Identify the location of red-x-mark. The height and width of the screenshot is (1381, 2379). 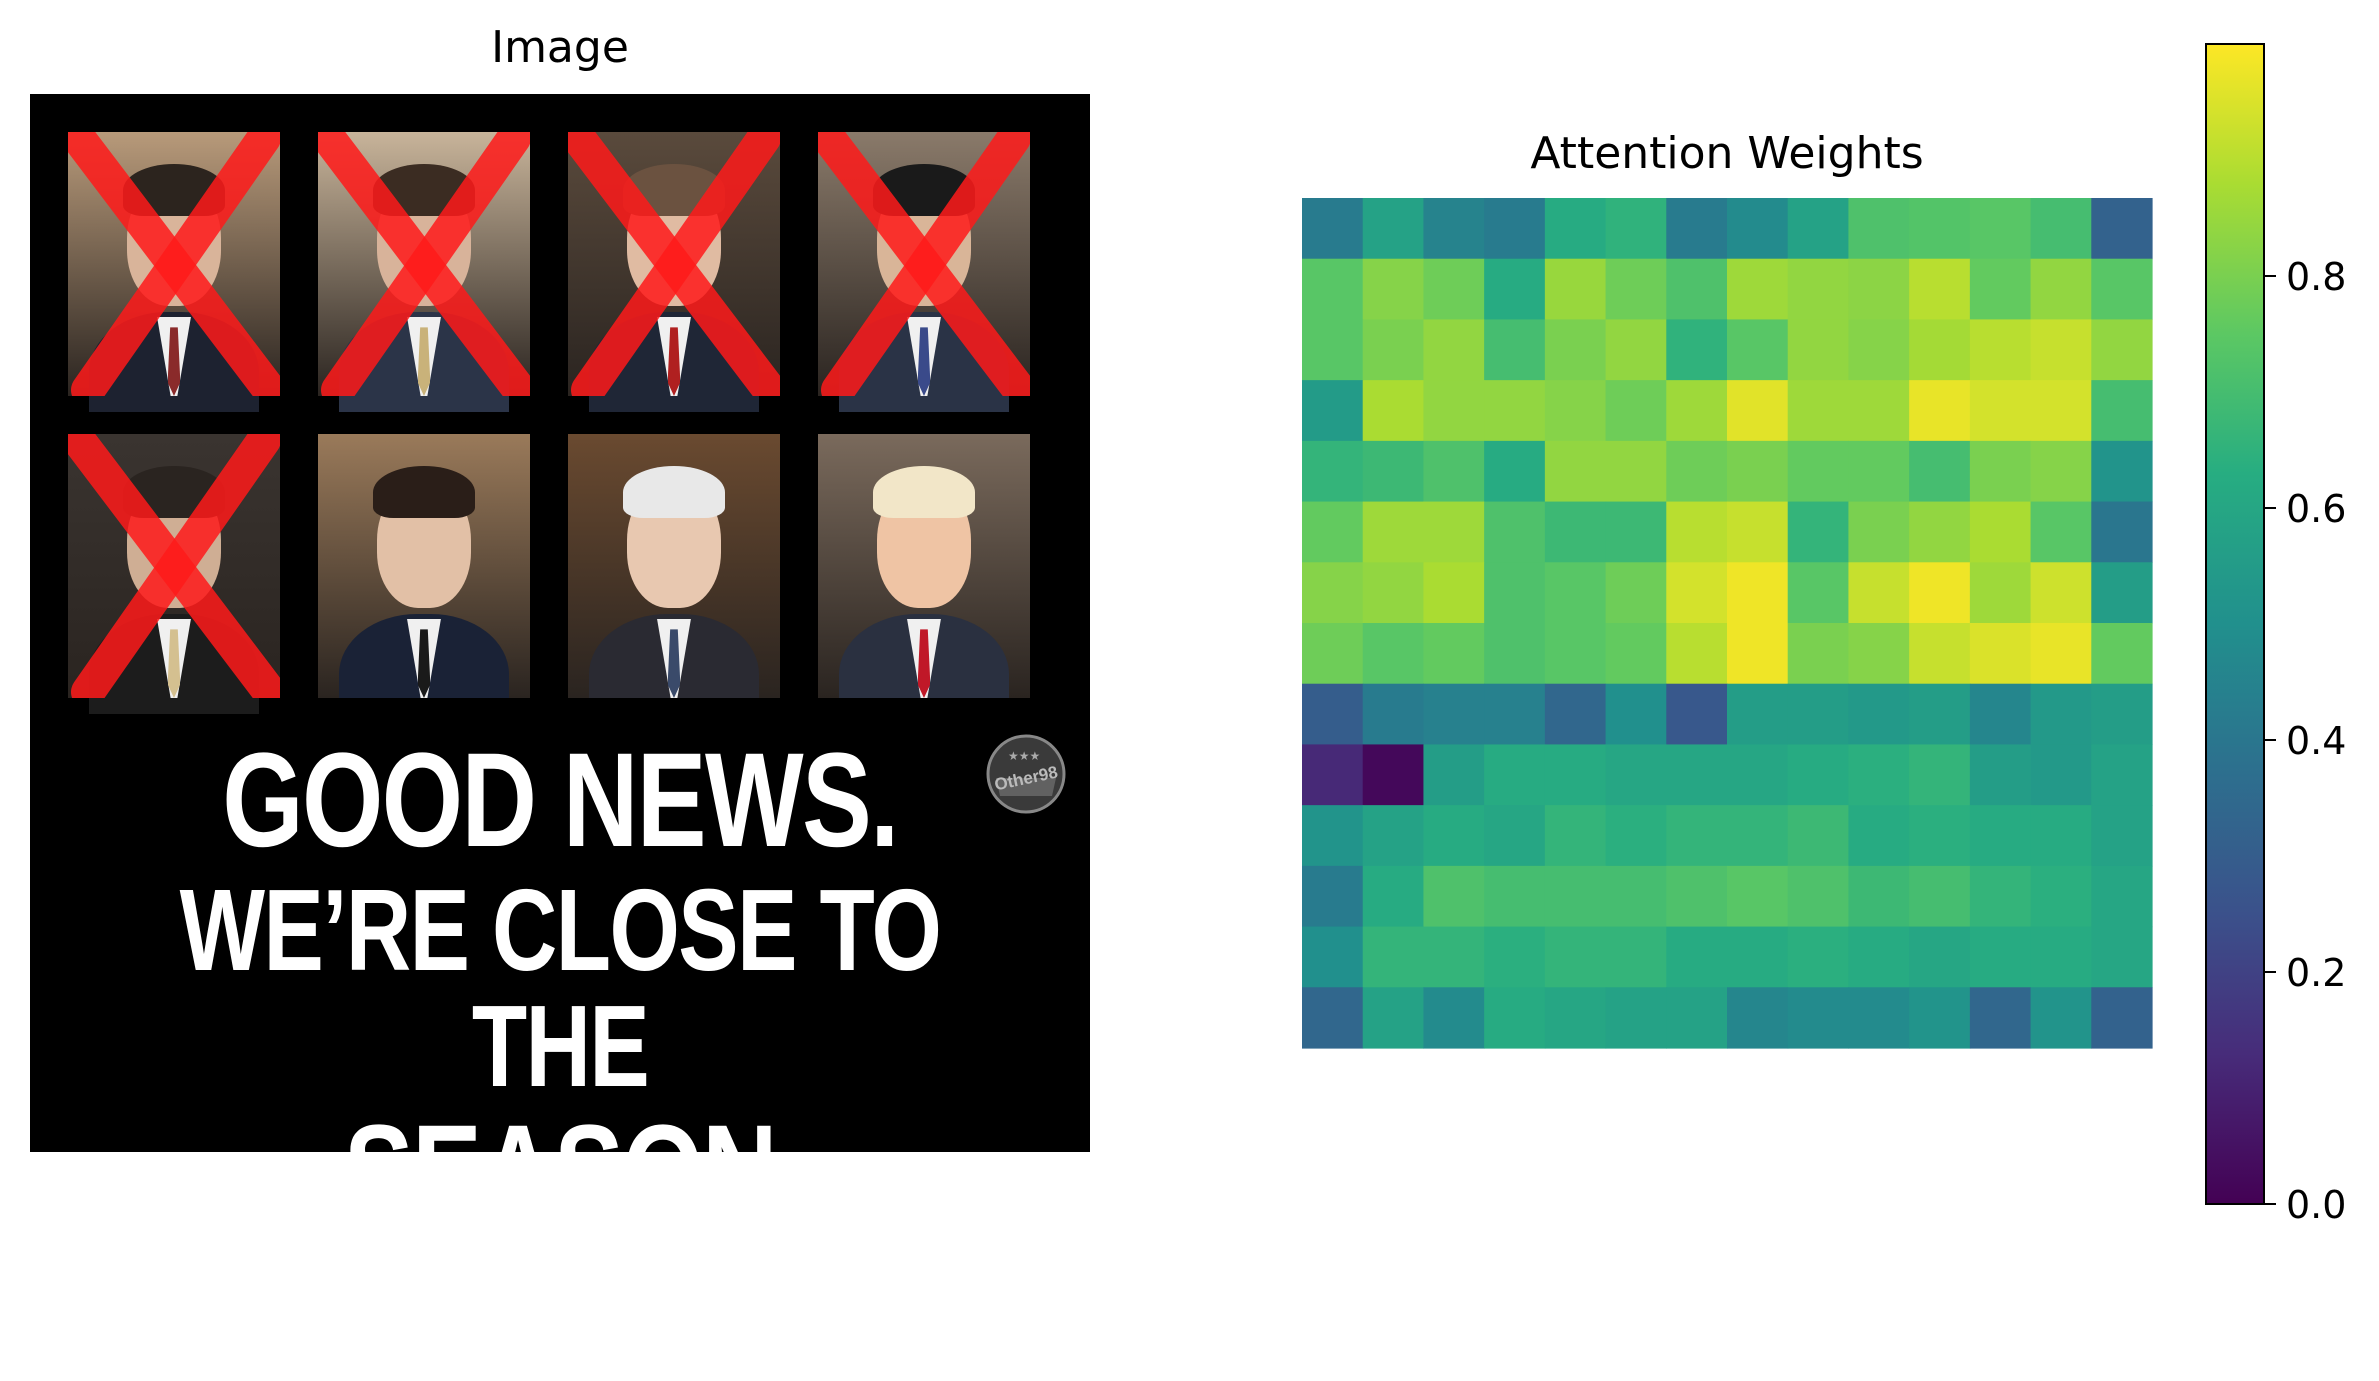
(174, 264).